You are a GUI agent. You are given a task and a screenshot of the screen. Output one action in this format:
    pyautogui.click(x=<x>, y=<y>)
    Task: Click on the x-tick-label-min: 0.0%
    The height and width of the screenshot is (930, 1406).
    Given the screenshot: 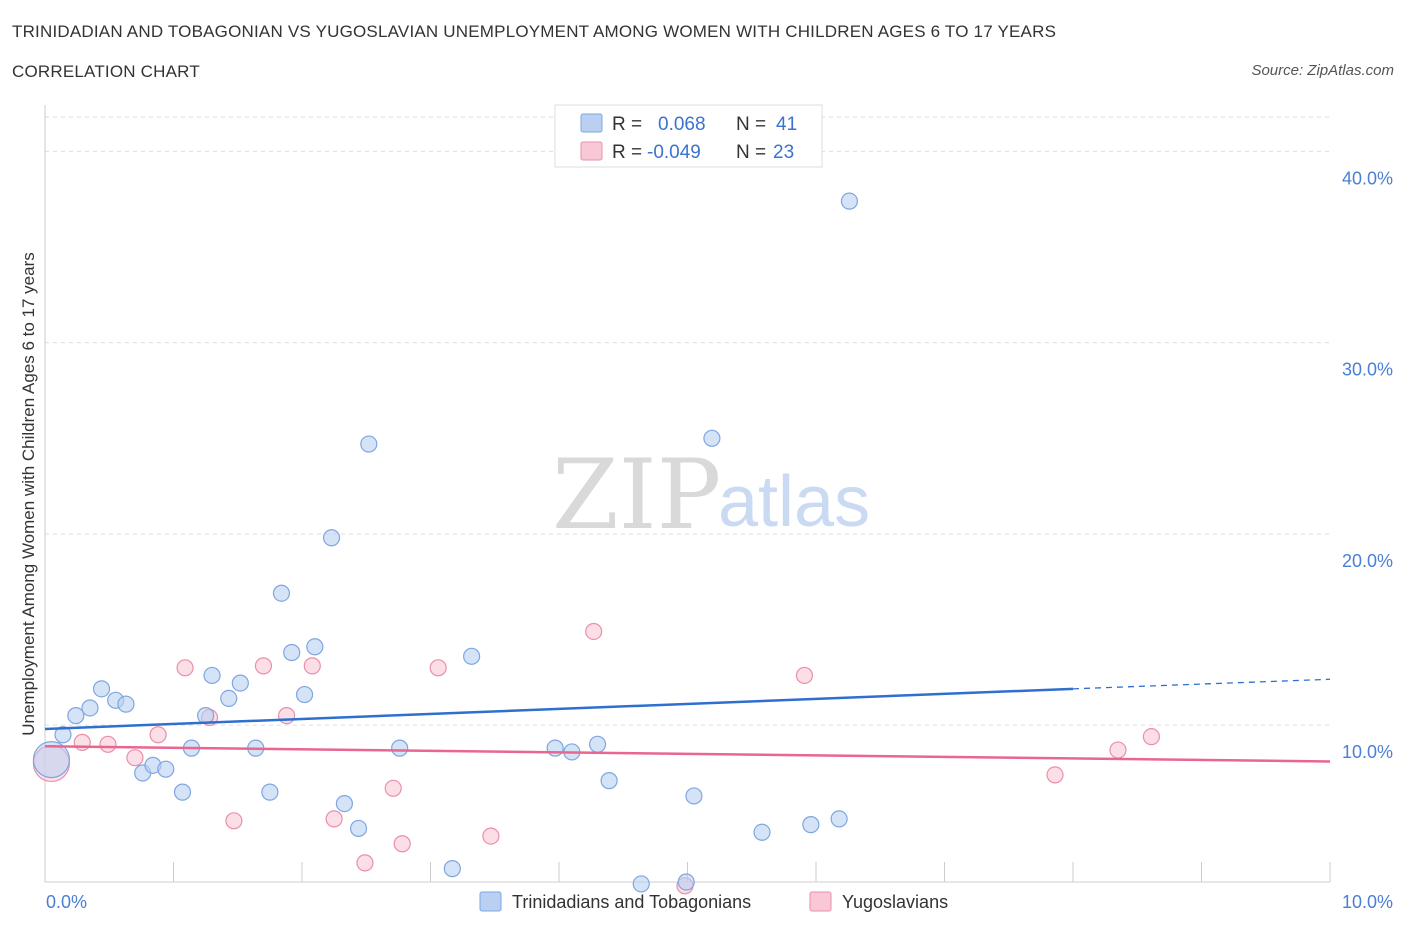 What is the action you would take?
    pyautogui.click(x=66, y=902)
    